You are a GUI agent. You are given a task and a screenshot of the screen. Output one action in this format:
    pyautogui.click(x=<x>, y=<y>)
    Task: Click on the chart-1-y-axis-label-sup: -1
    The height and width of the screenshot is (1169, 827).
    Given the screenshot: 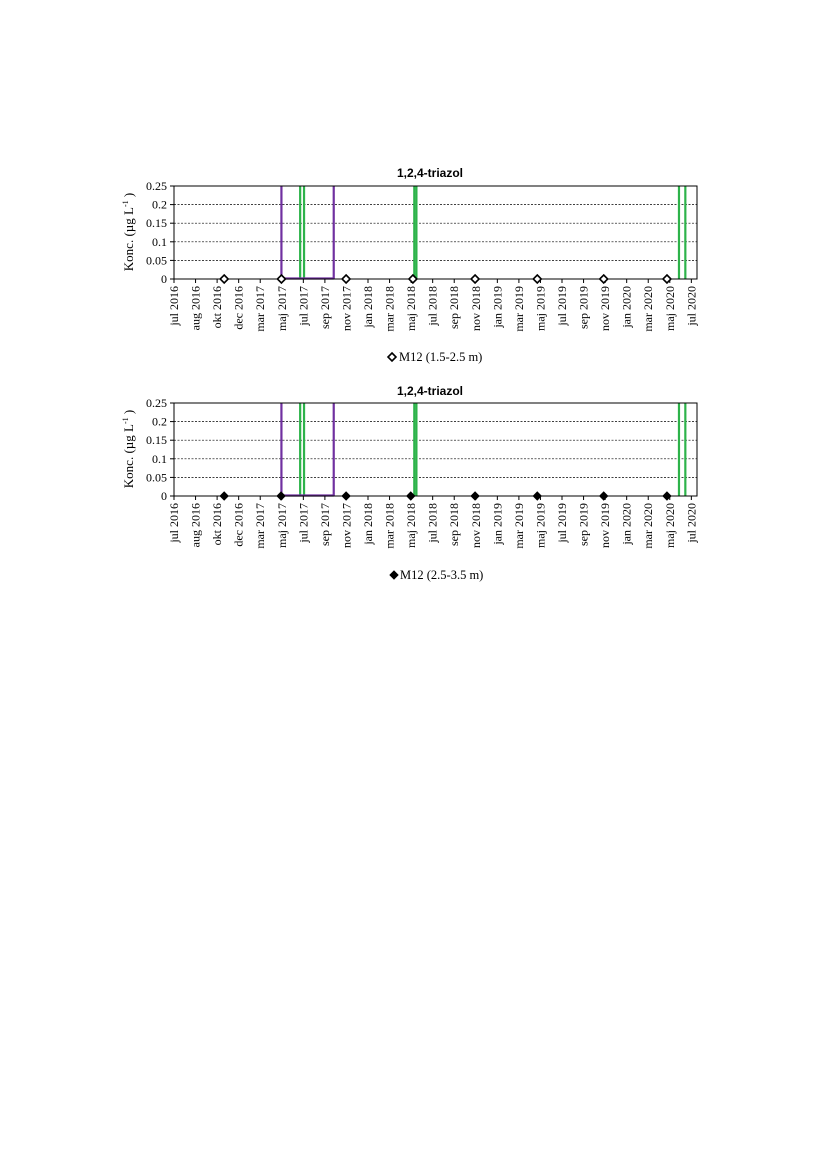 What is the action you would take?
    pyautogui.click(x=125, y=203)
    